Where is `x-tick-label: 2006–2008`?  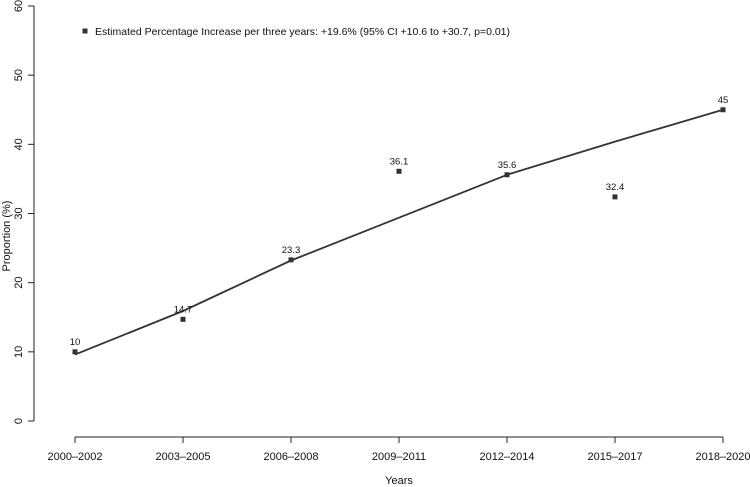
x-tick-label: 2006–2008 is located at coordinates (290, 457).